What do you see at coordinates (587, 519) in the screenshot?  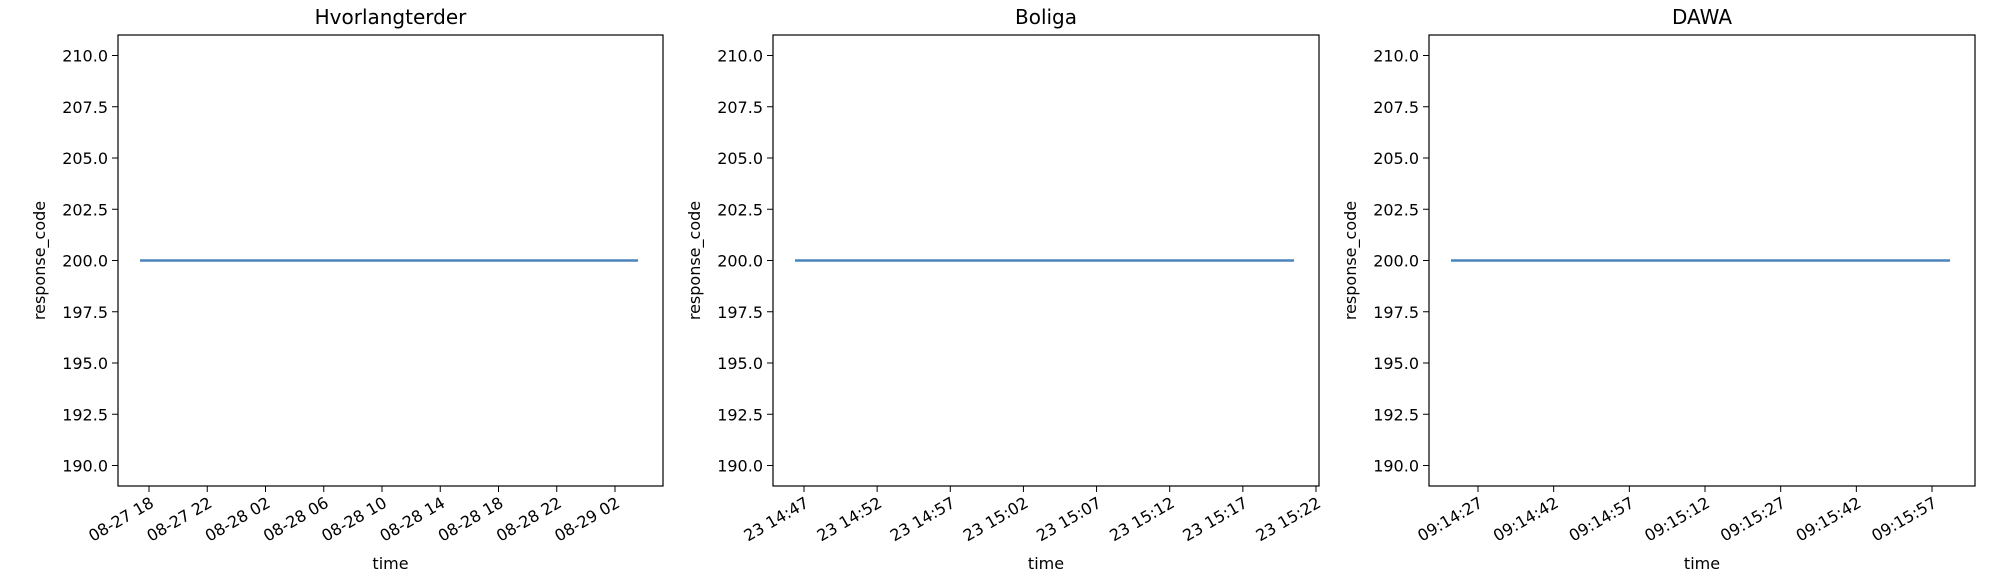 I see `x-tick-label: 08-29 02` at bounding box center [587, 519].